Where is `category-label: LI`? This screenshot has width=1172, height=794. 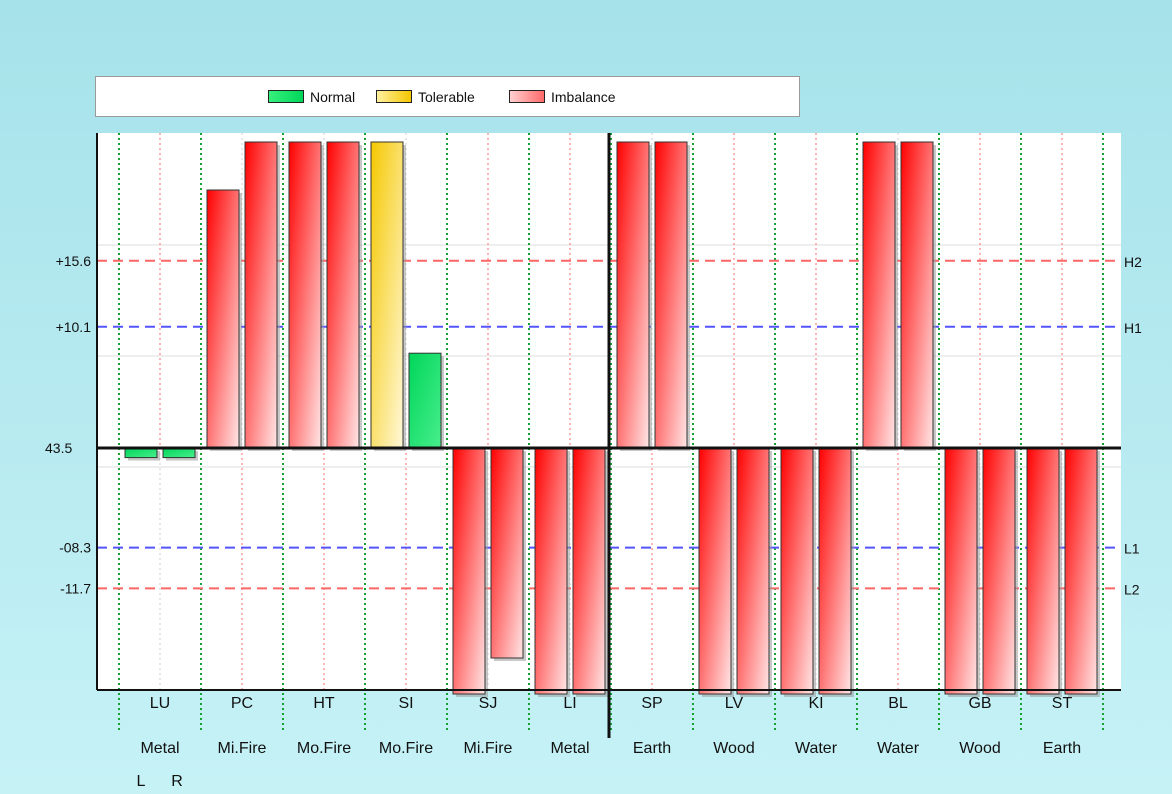
category-label: LI is located at coordinates (569, 703).